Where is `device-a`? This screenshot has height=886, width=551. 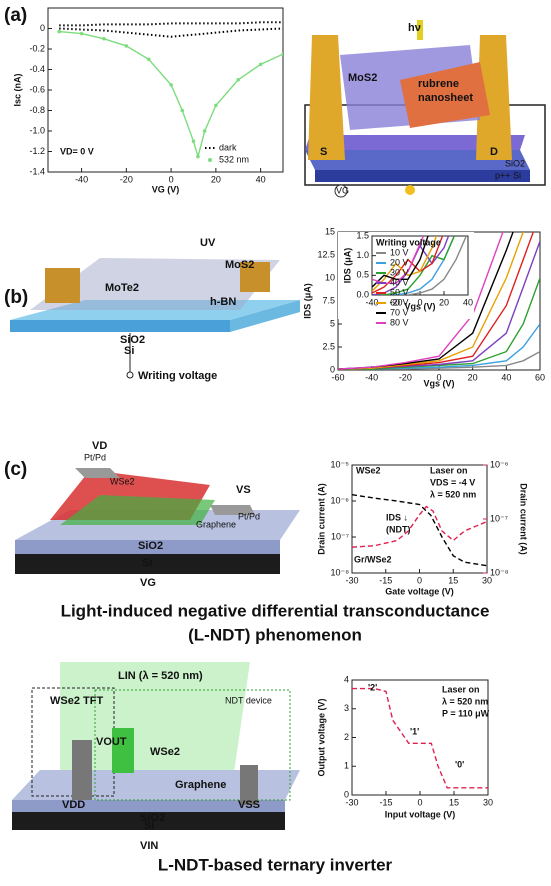 device-a is located at coordinates (425, 109).